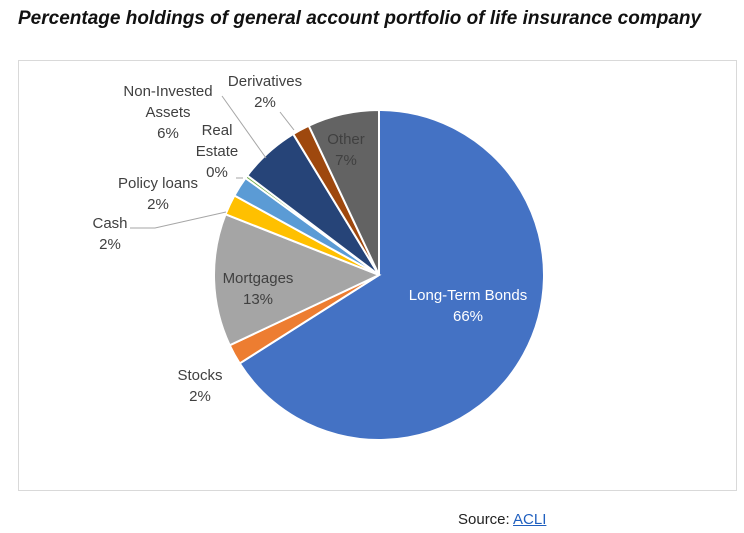 This screenshot has height=533, width=744. I want to click on pie-slice-other, so click(343, 192).